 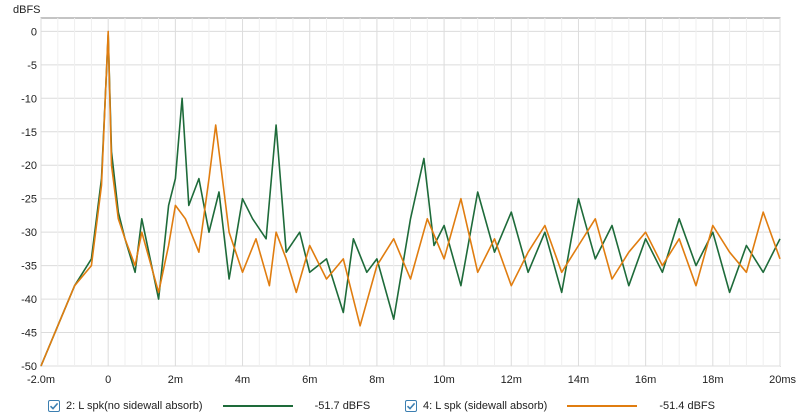 I want to click on x-tick-label: 8m, so click(x=376, y=380).